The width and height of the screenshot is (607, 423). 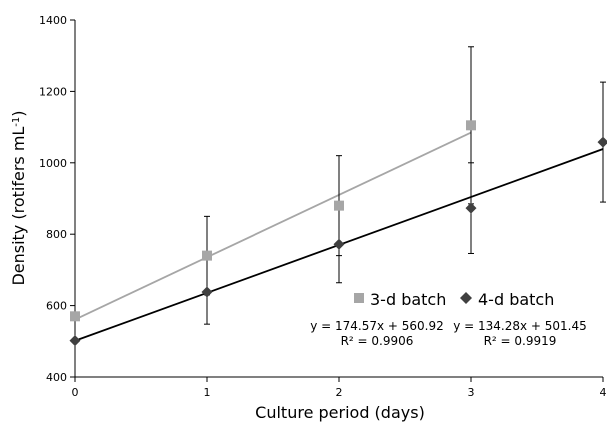 I want to click on x-tick-label-1: 1, so click(x=207, y=392).